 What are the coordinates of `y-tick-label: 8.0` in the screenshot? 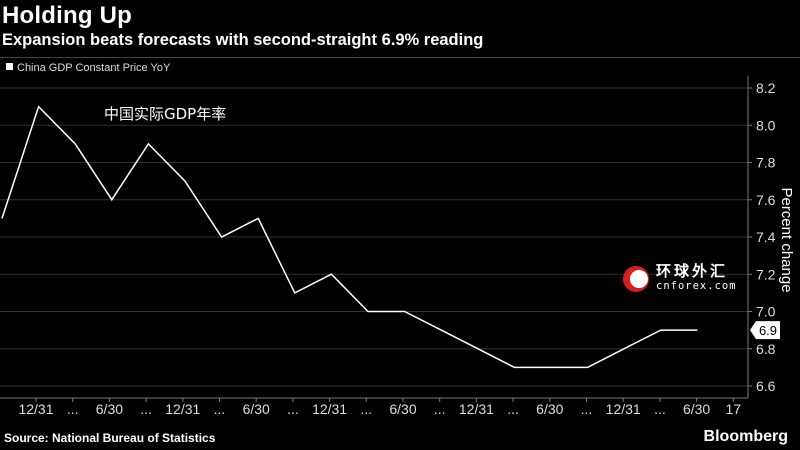 It's located at (766, 125).